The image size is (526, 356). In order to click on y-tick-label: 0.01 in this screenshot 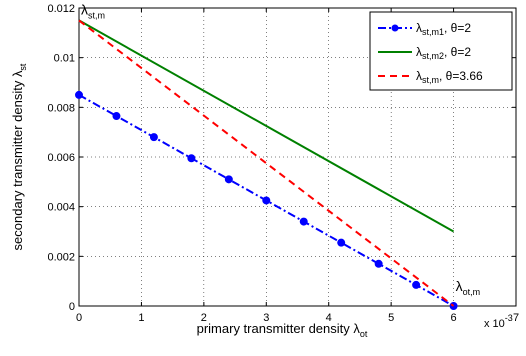, I will do `click(64, 59)`.